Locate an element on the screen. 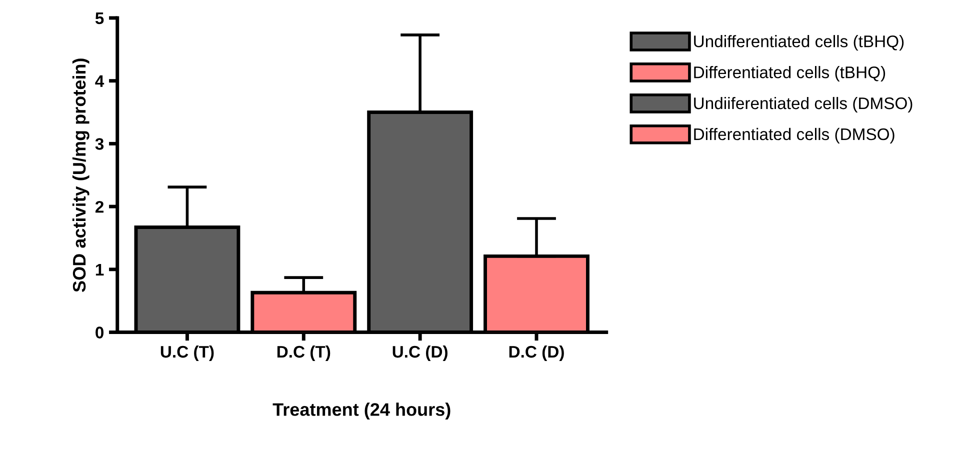  legend-label: Differentiated cells (tBHQ) is located at coordinates (790, 74).